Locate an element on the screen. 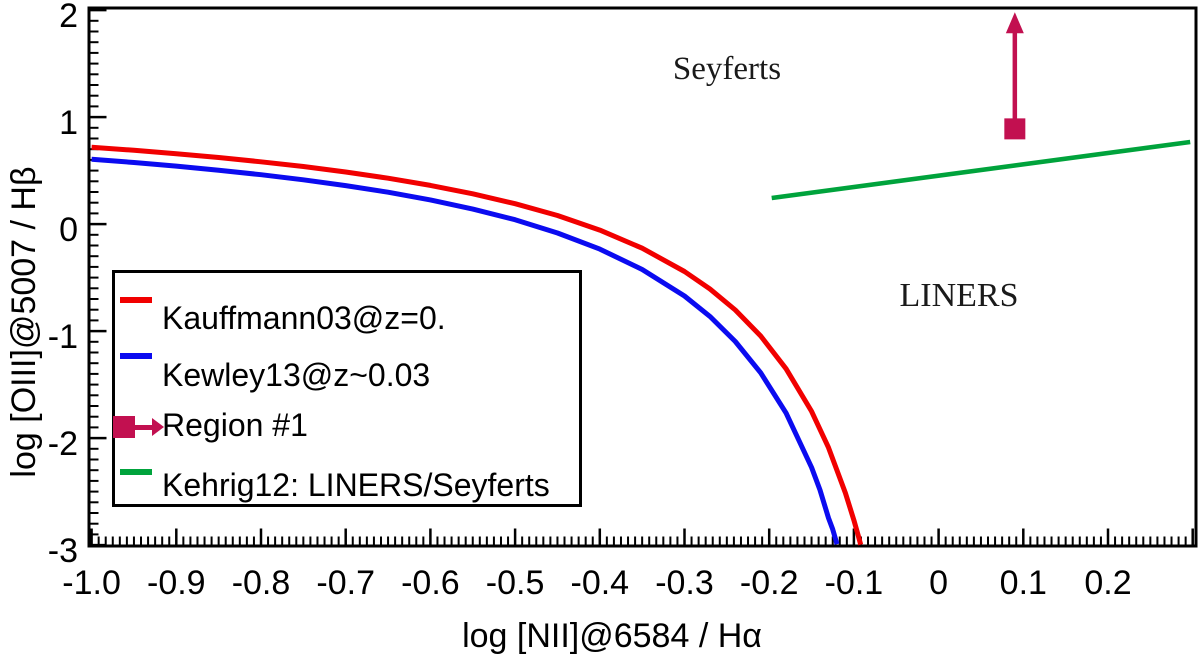 This screenshot has width=1200, height=662. legend-line-kehrig is located at coordinates (136, 472).